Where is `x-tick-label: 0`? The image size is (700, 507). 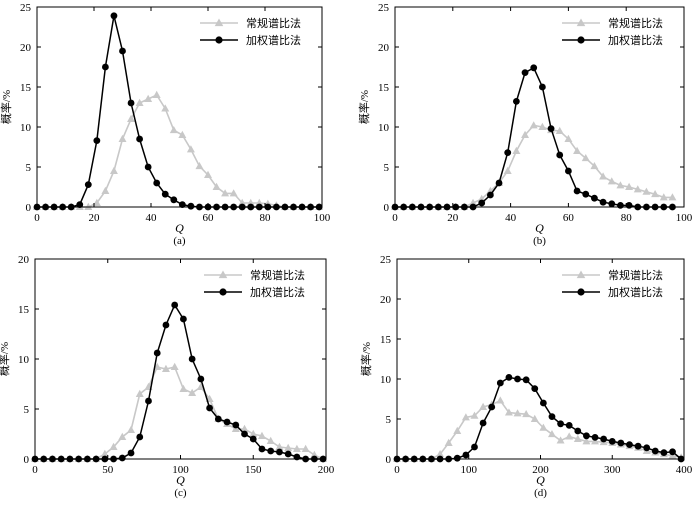
x-tick-label: 0 is located at coordinates (395, 218).